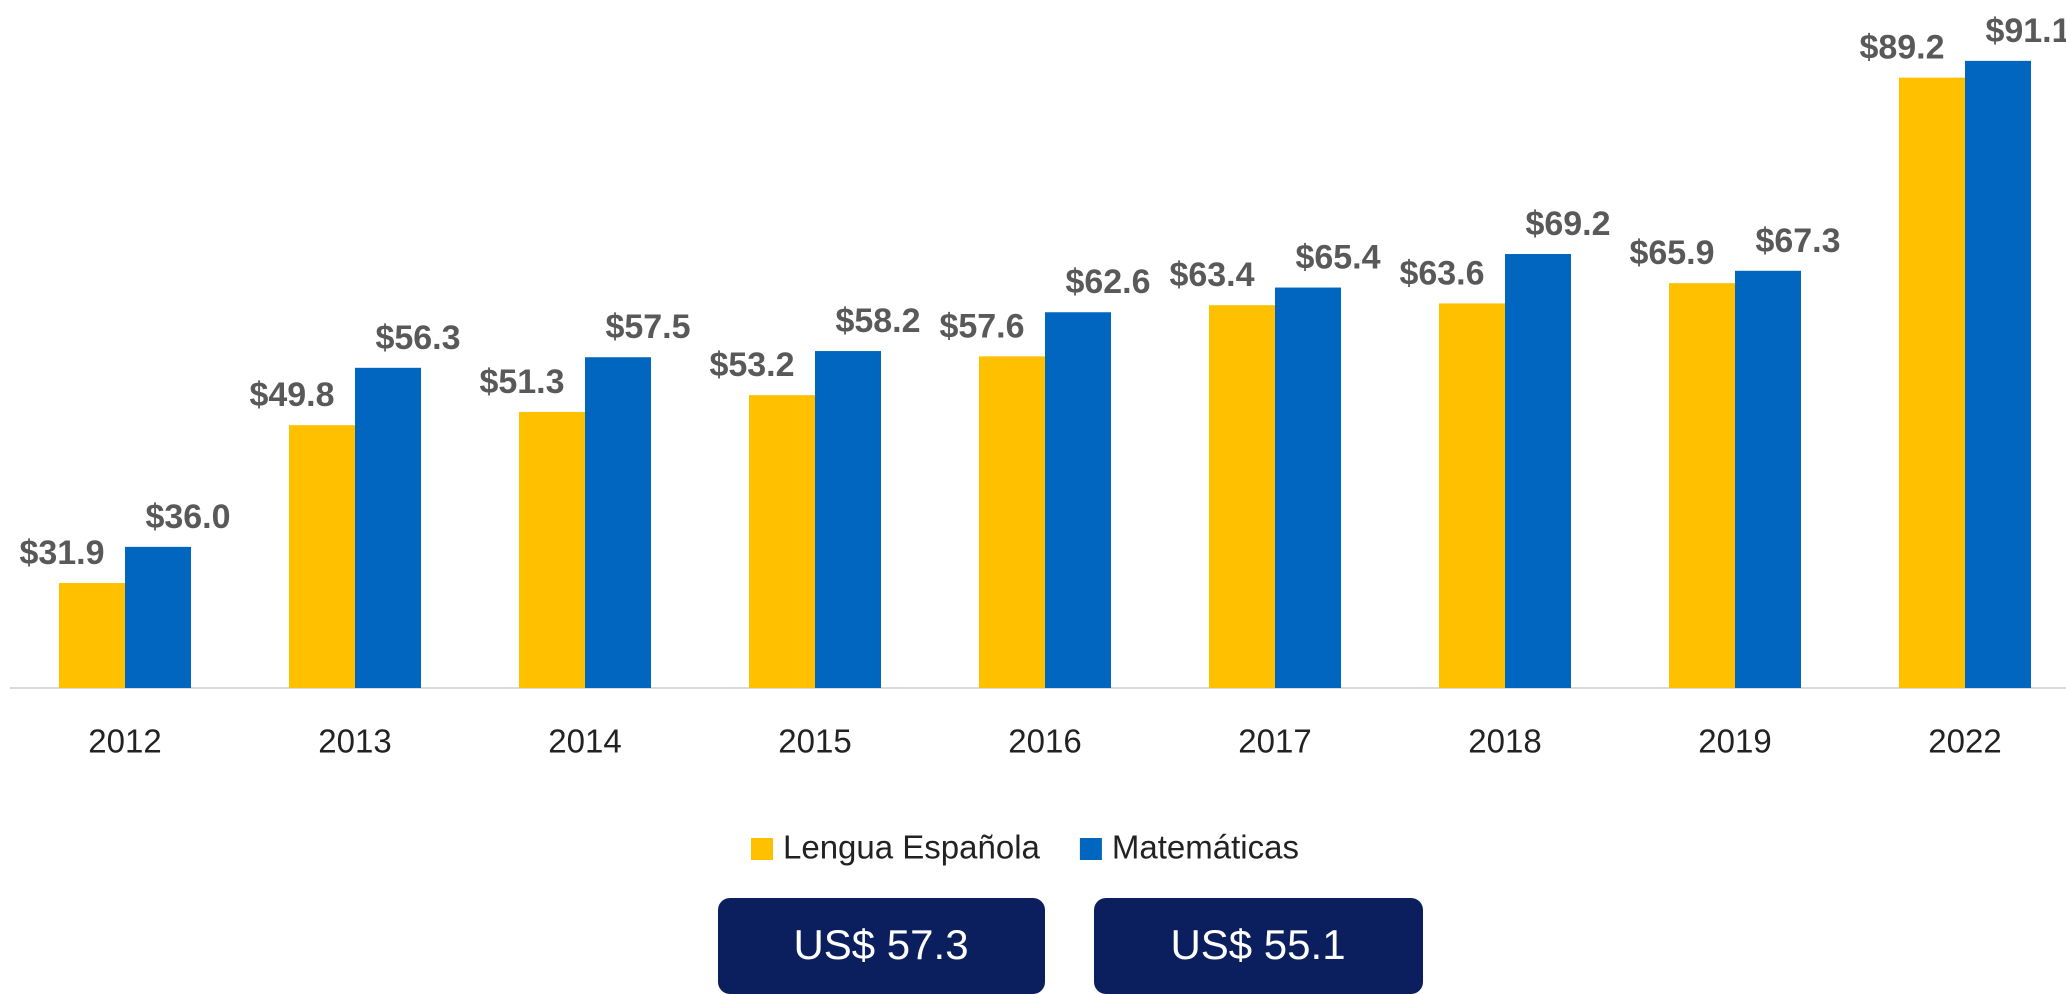  What do you see at coordinates (354, 741) in the screenshot?
I see `x-tick-label: 2013` at bounding box center [354, 741].